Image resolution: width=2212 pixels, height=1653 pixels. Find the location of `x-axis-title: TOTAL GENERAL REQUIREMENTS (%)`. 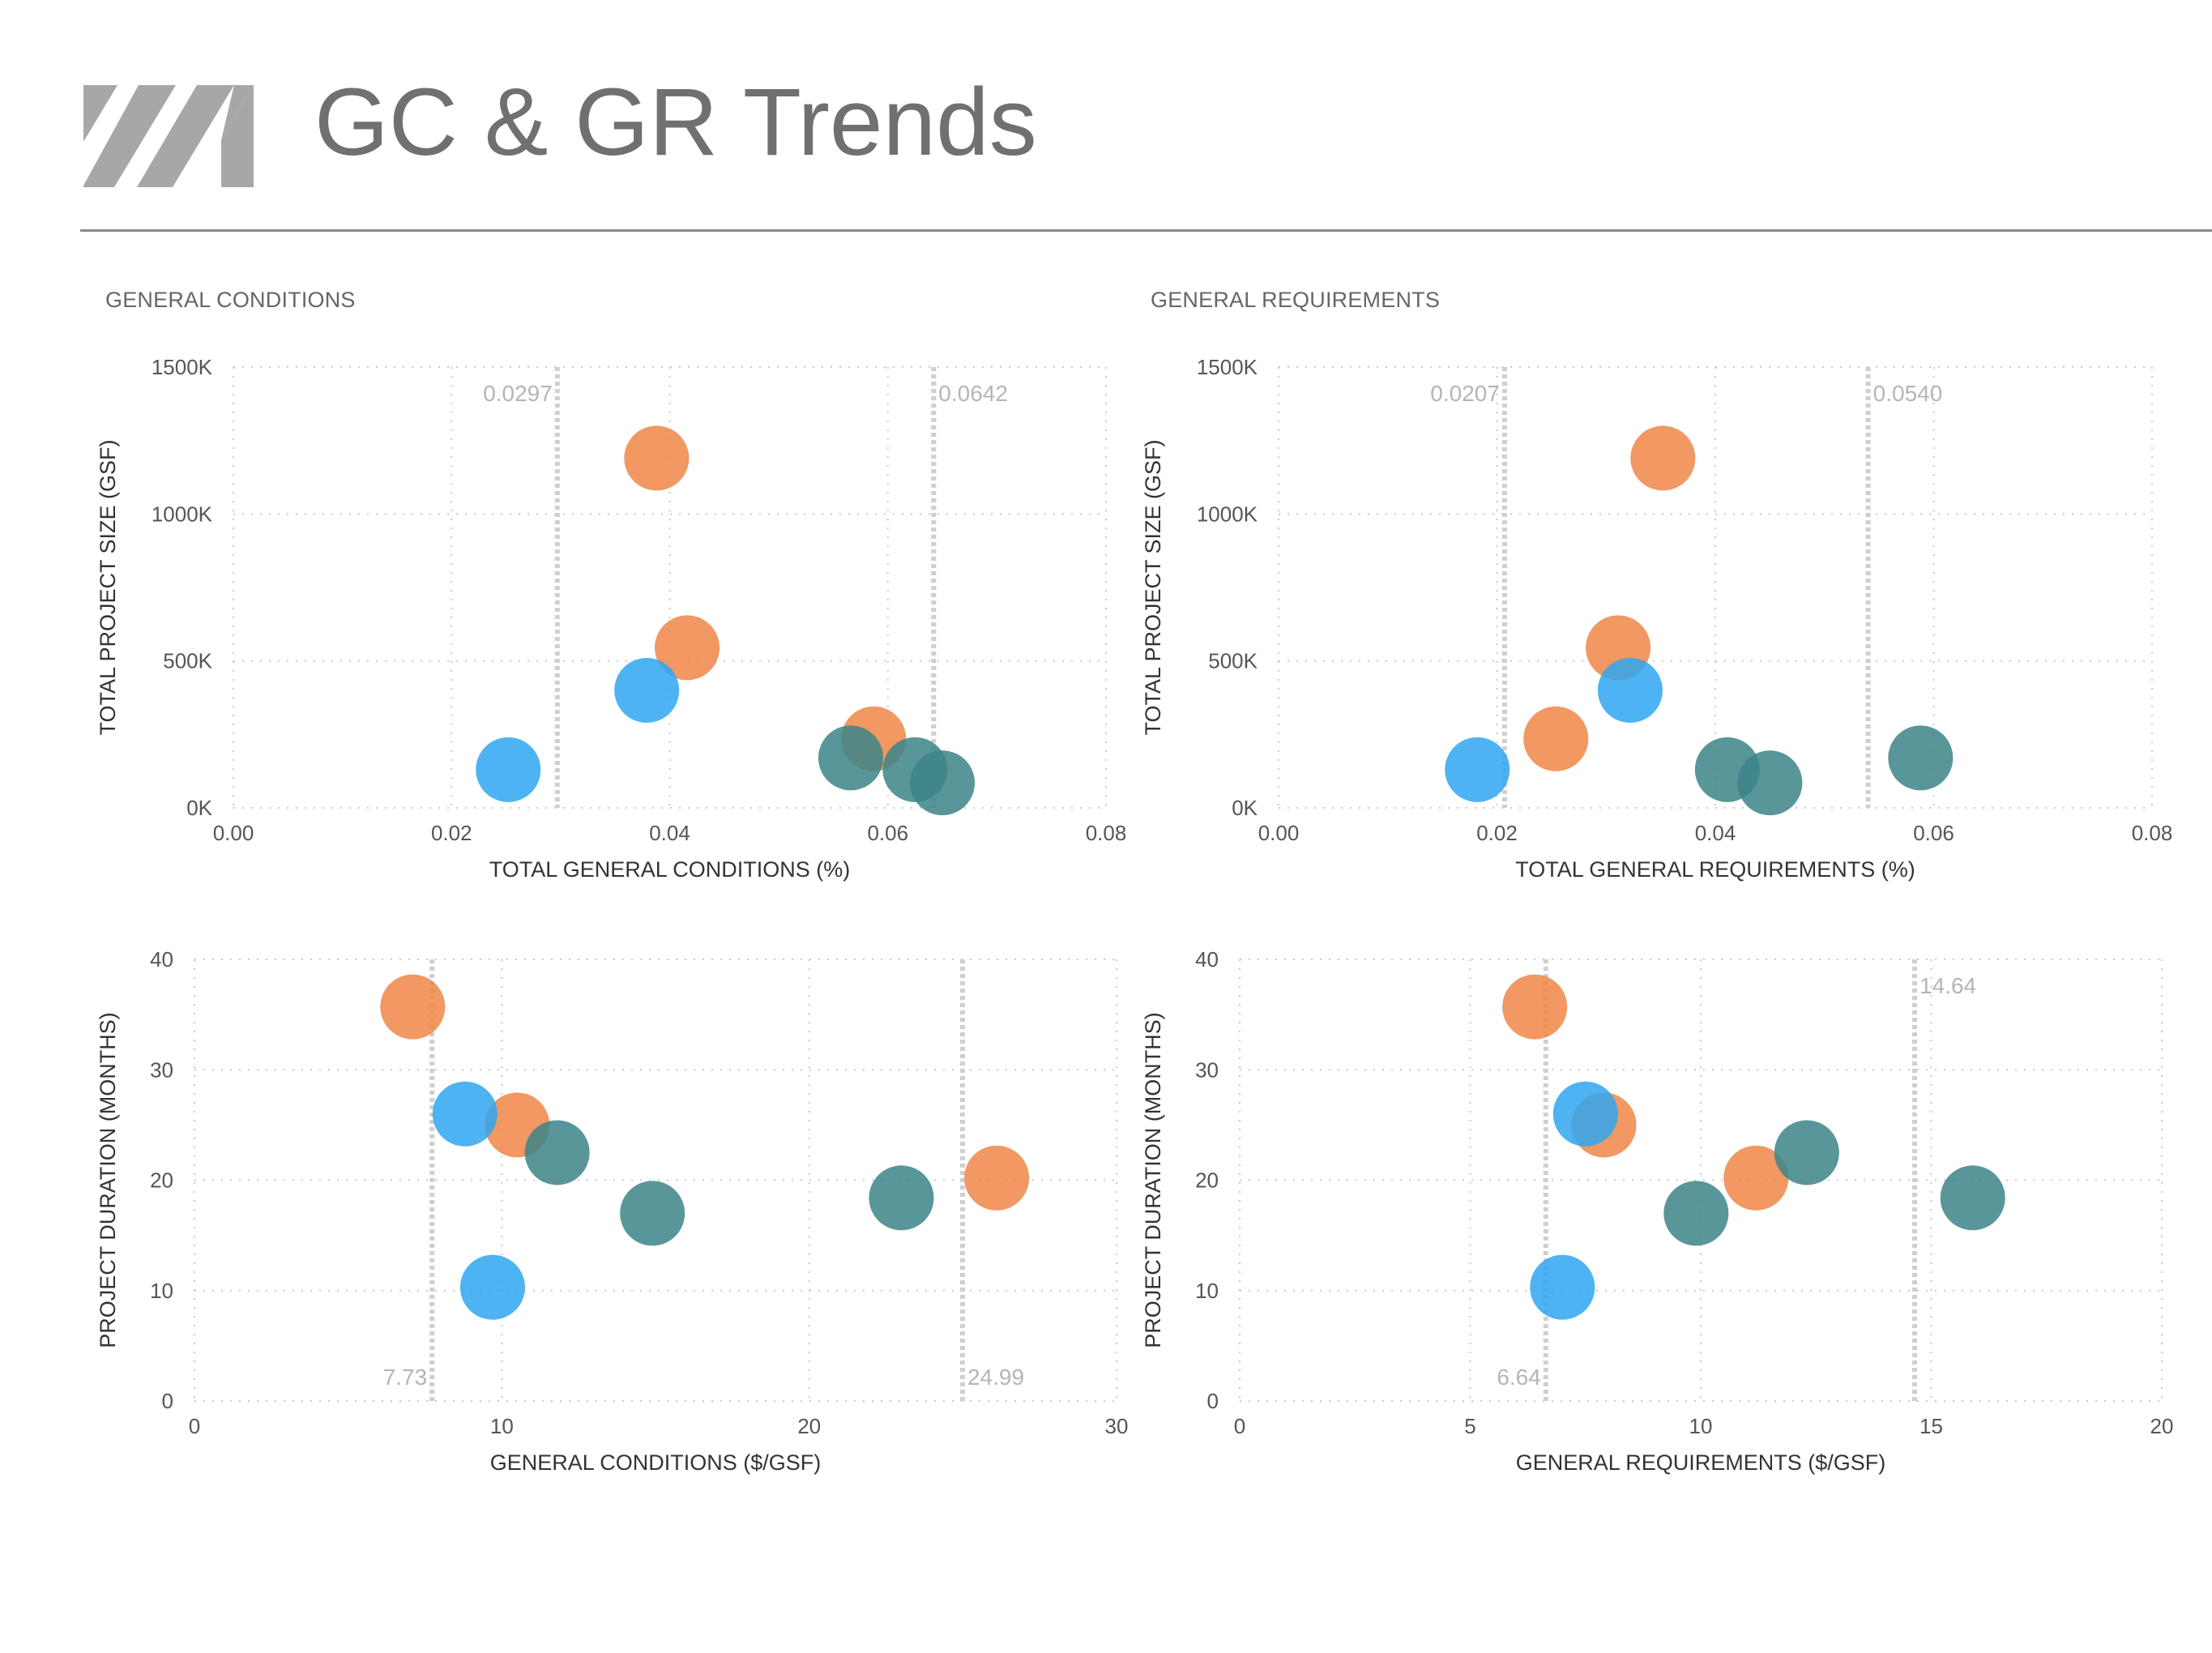

x-axis-title: TOTAL GENERAL REQUIREMENTS (%) is located at coordinates (1715, 869).